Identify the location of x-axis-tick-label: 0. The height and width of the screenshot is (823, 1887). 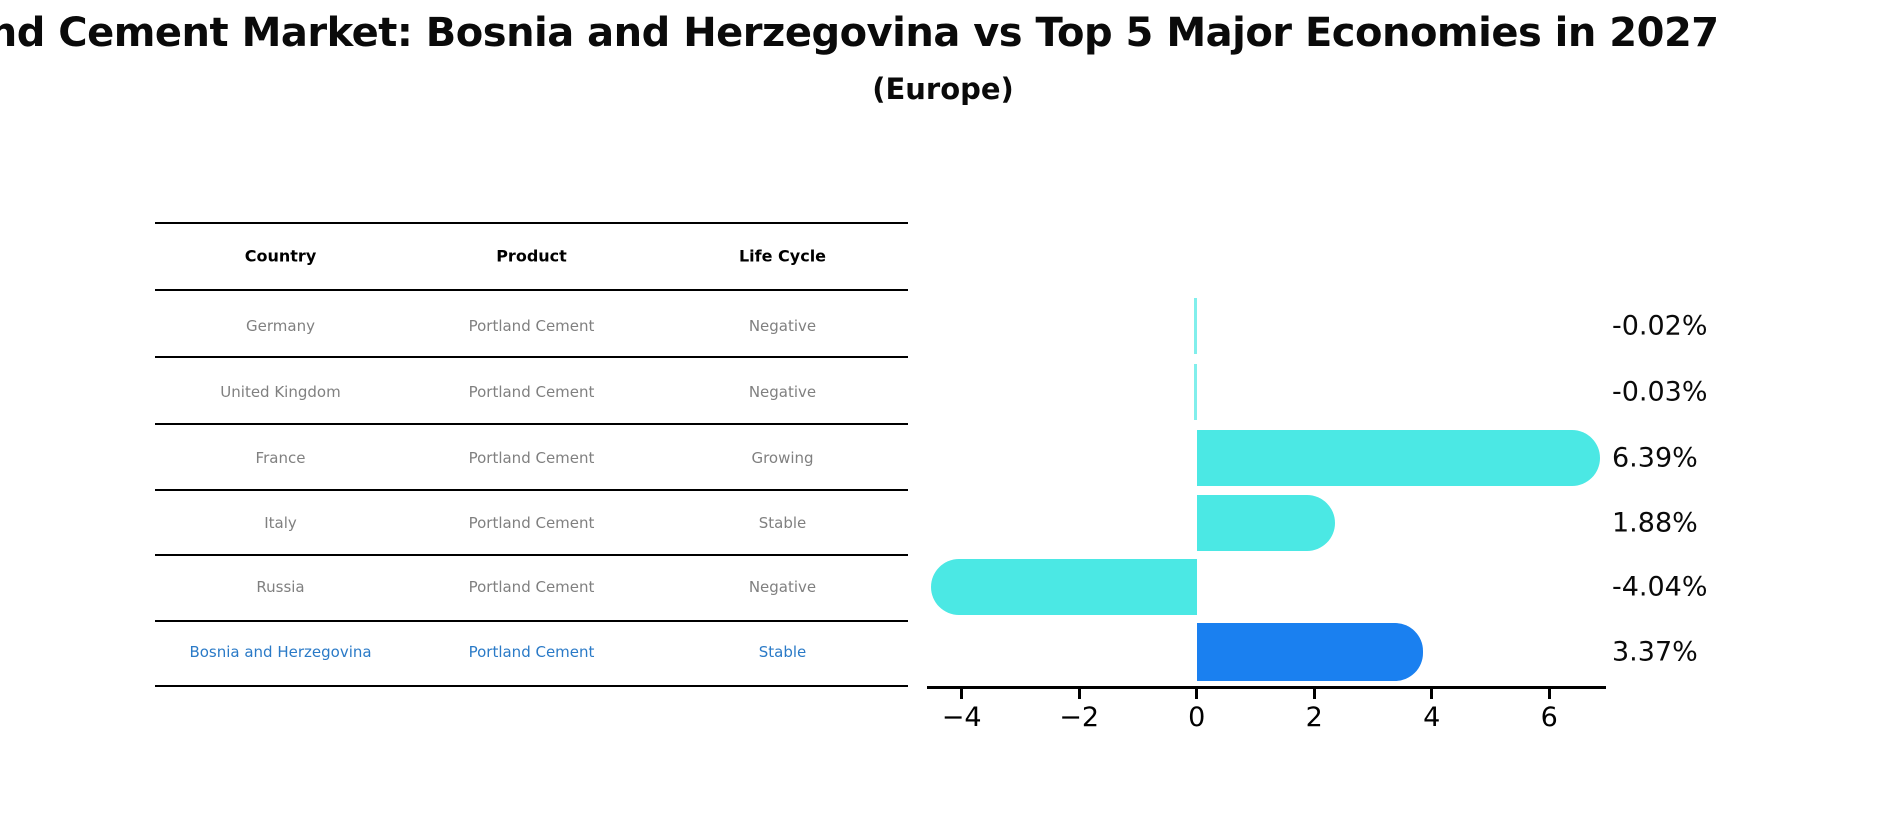
(1197, 717).